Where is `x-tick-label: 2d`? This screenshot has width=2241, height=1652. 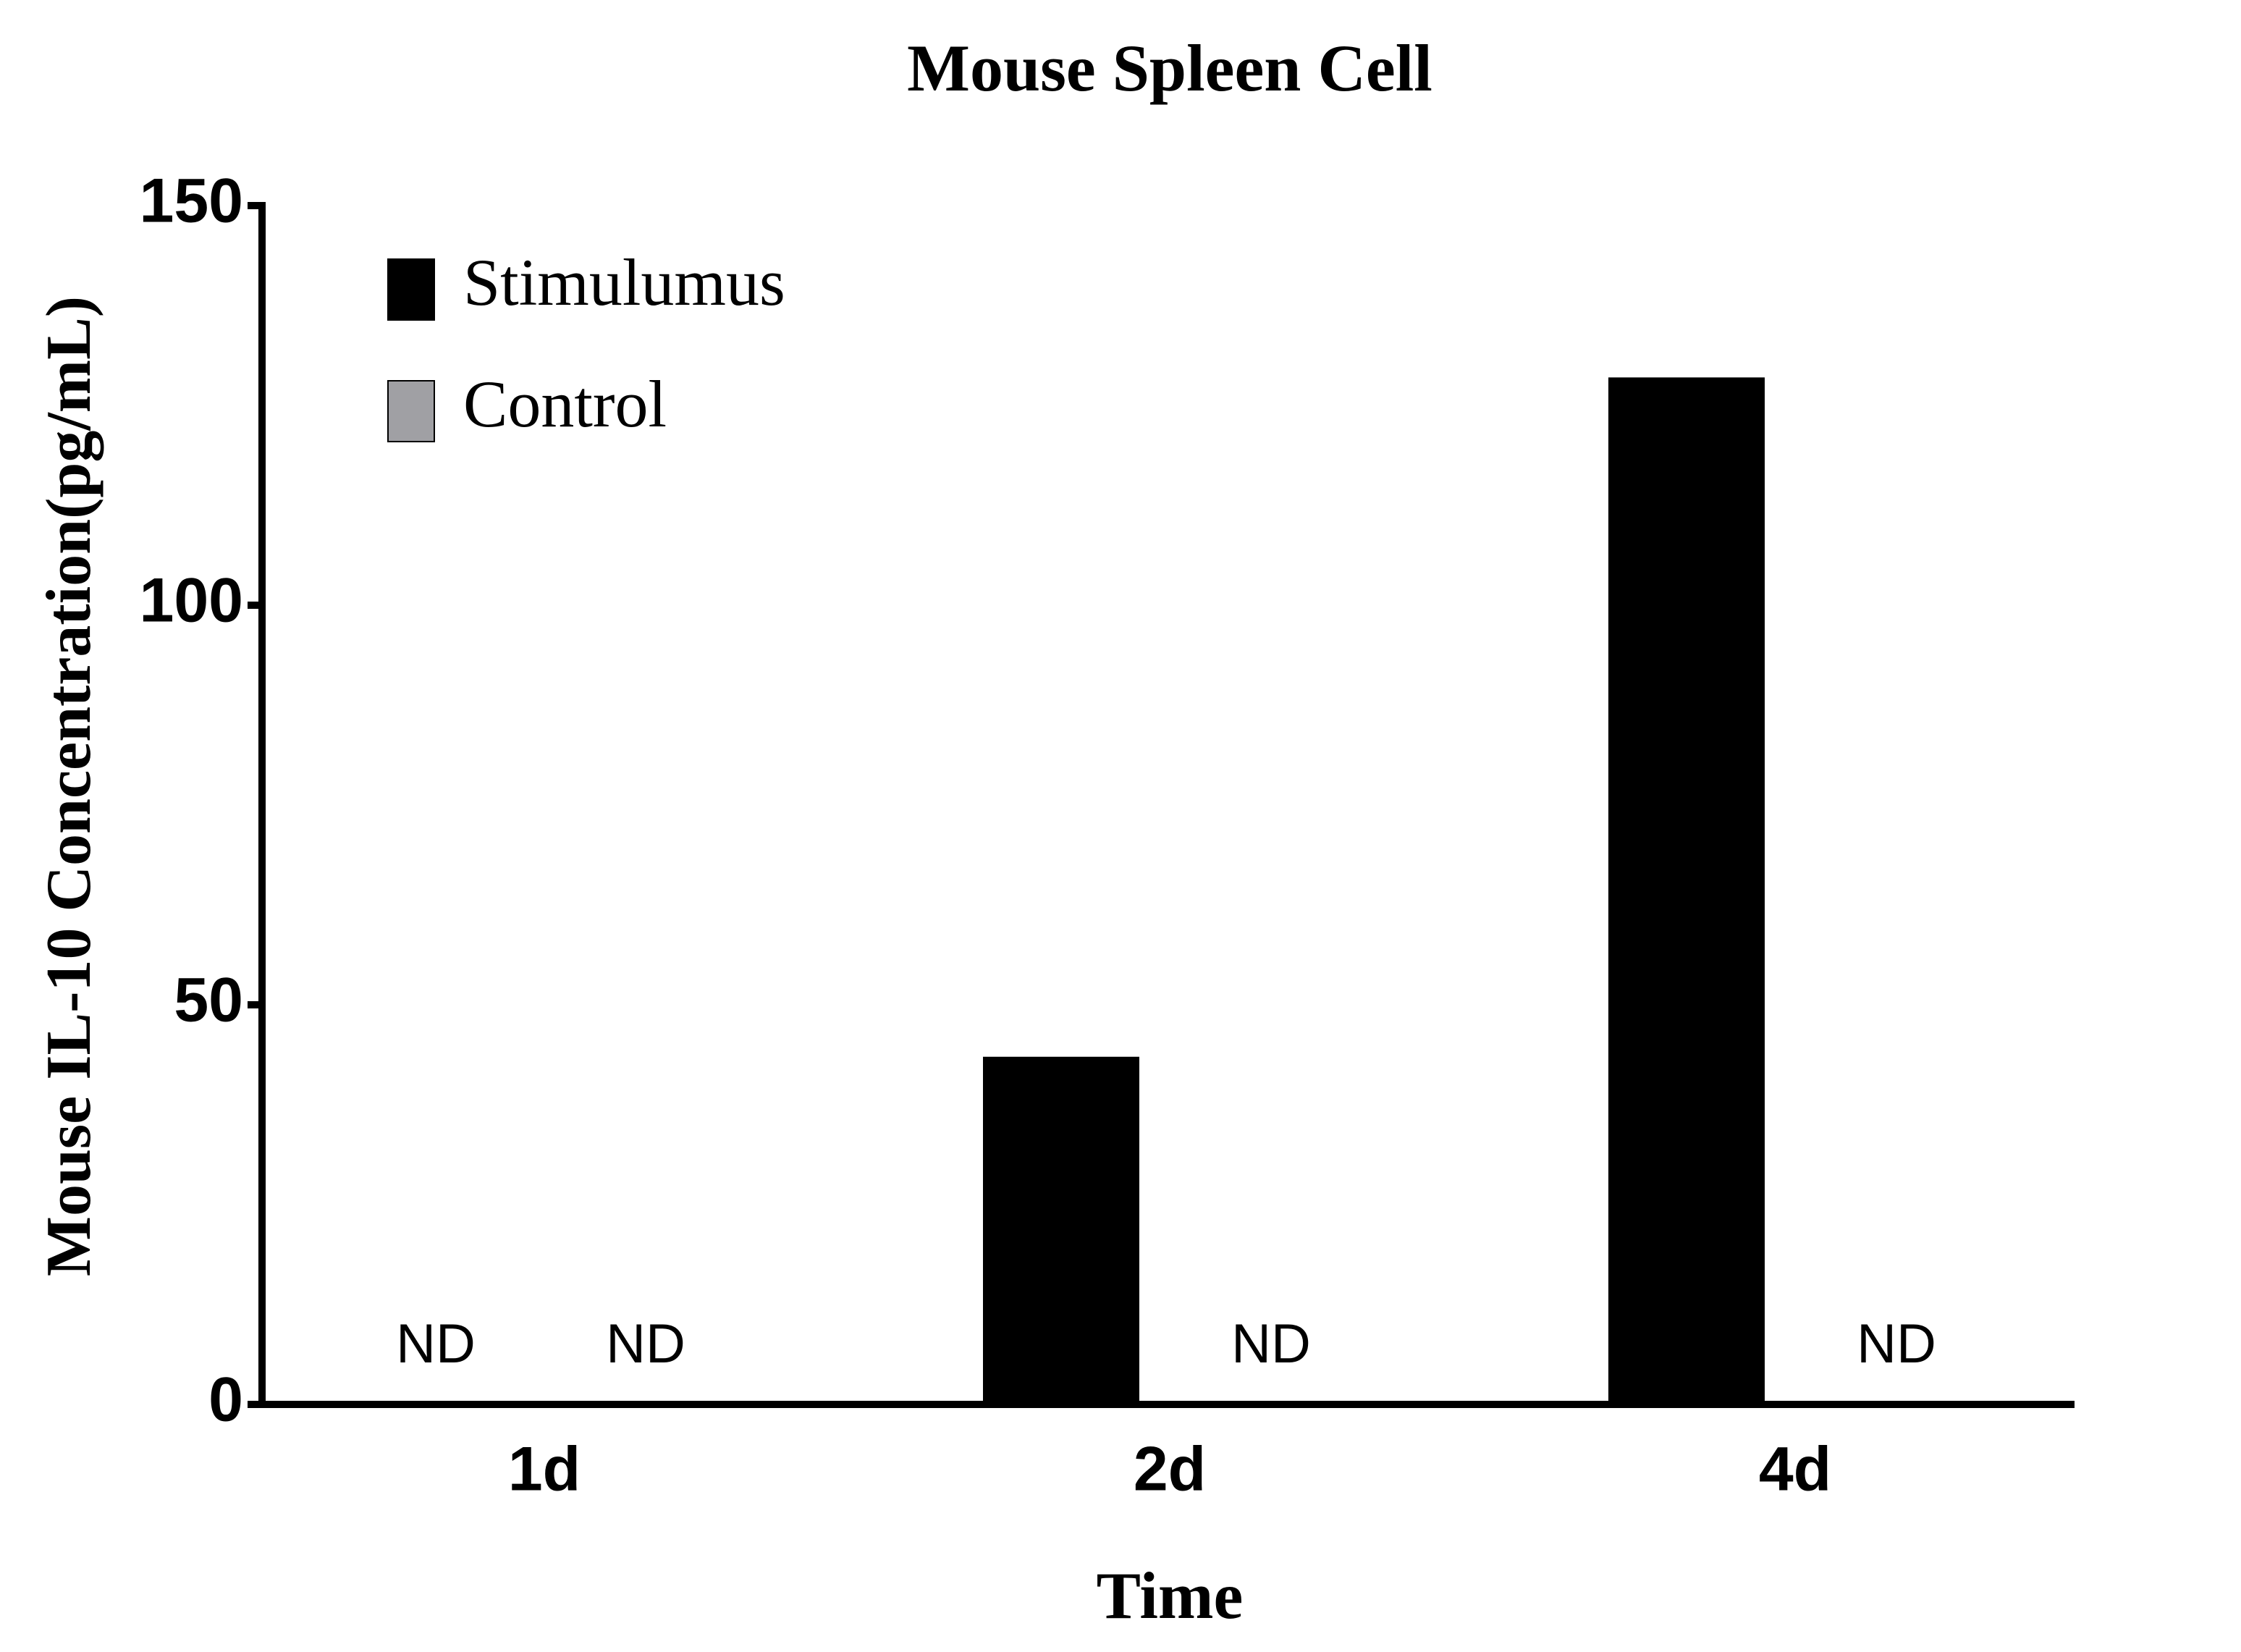
x-tick-label: 2d is located at coordinates (1170, 1470).